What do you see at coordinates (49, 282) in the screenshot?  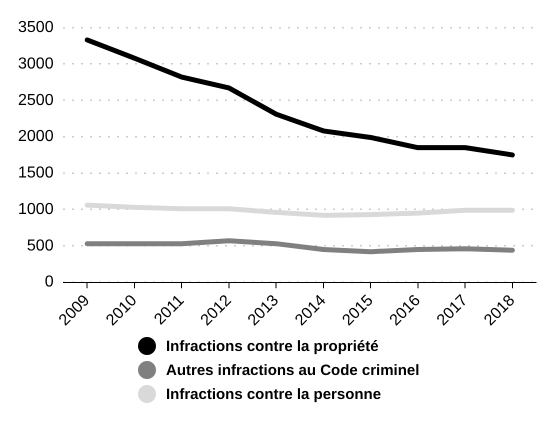 I see `y-tick-label: 0` at bounding box center [49, 282].